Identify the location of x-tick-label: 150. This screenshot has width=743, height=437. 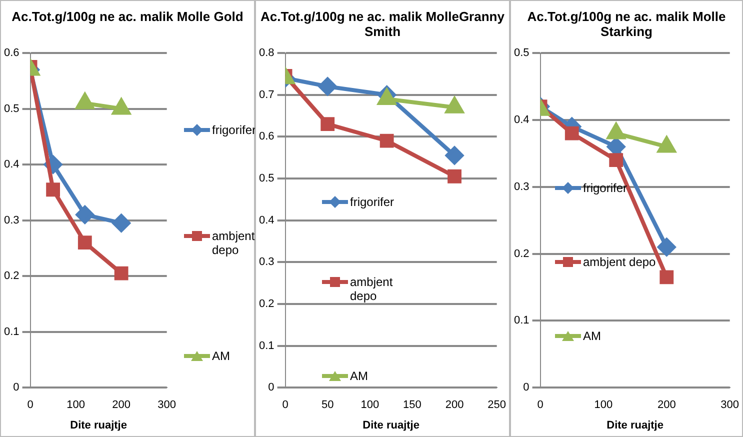
(412, 405).